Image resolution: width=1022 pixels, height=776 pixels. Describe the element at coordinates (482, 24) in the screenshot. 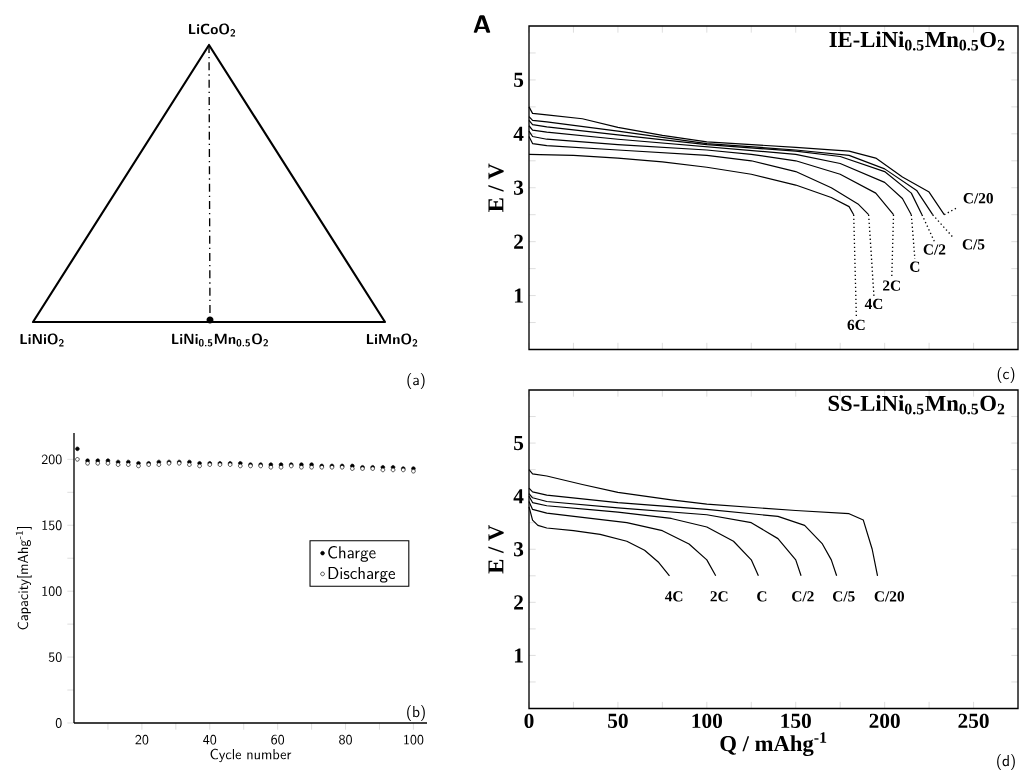

I see `text: A` at that location.